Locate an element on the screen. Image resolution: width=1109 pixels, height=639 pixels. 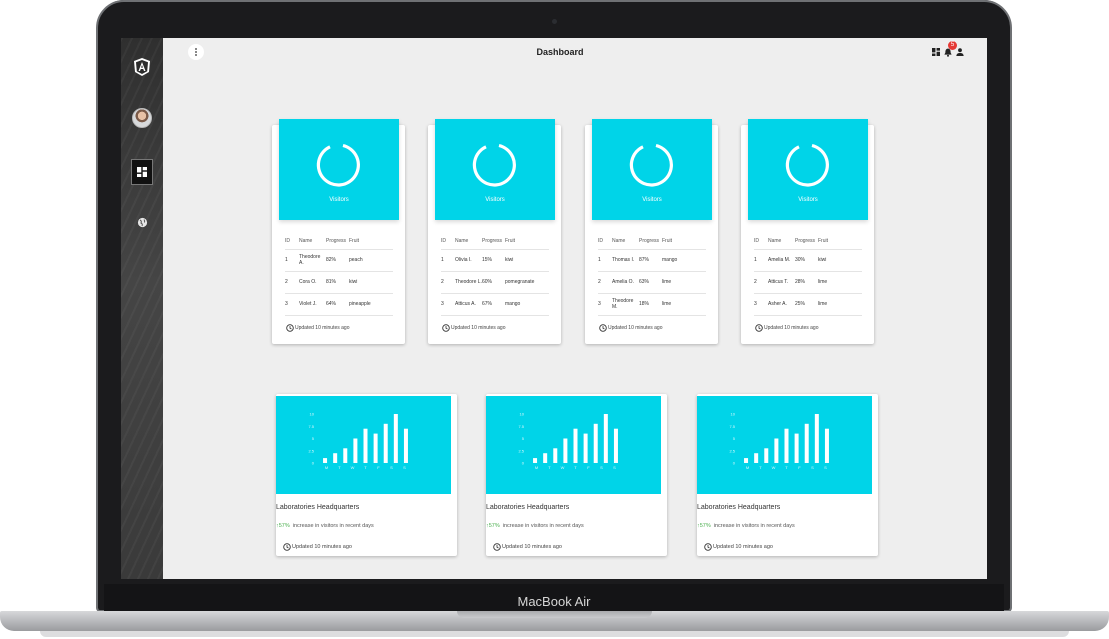
table-row: 2 Cora O. 81% kiwi is located at coordinates (339, 282).